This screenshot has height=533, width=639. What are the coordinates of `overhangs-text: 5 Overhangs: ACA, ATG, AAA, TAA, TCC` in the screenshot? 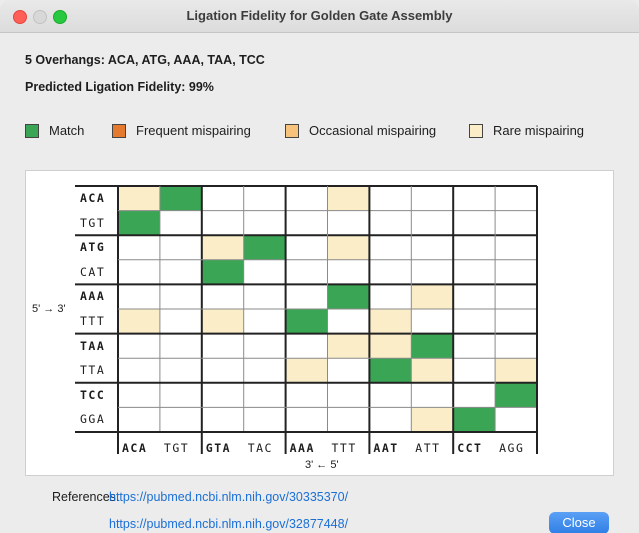 It's located at (145, 60).